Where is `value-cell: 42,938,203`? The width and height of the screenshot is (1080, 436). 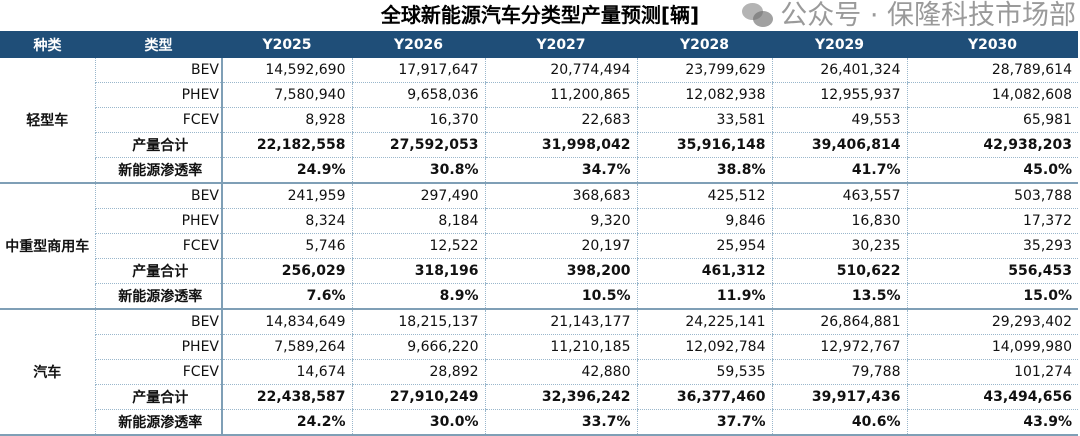 value-cell: 42,938,203 is located at coordinates (992, 145).